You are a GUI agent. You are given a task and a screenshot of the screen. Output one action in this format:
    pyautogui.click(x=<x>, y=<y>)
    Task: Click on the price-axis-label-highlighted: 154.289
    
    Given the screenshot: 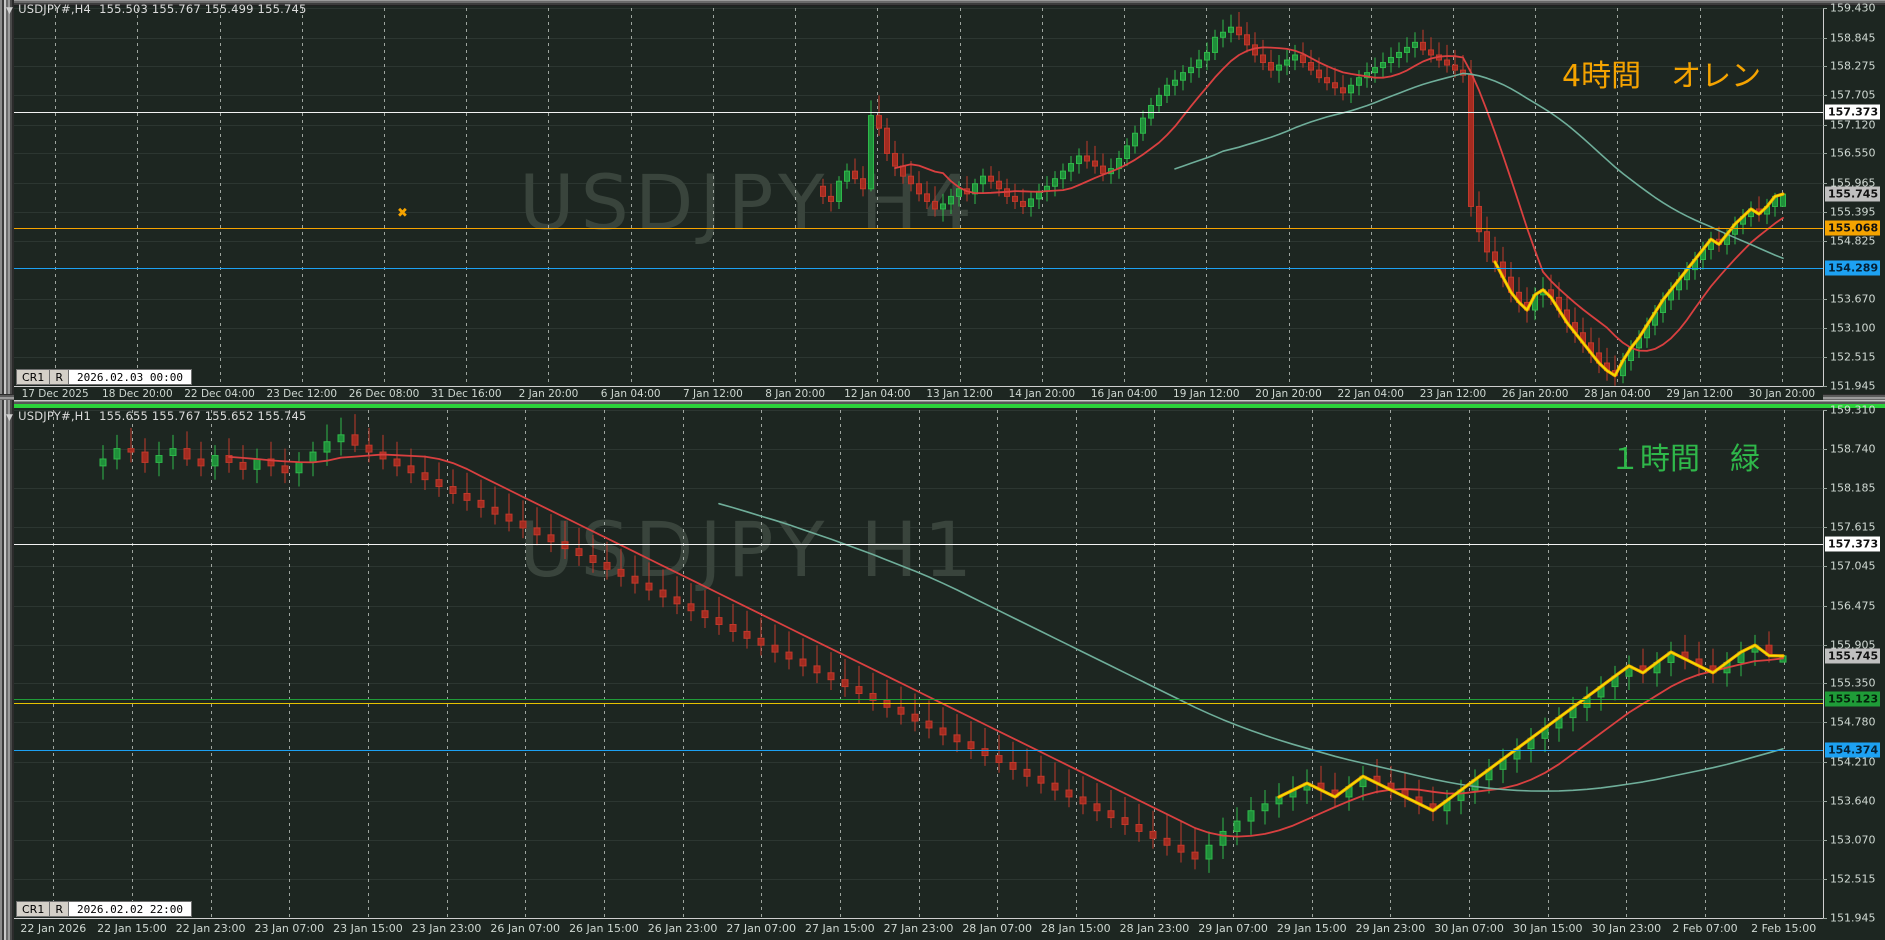 What is the action you would take?
    pyautogui.click(x=1853, y=268)
    